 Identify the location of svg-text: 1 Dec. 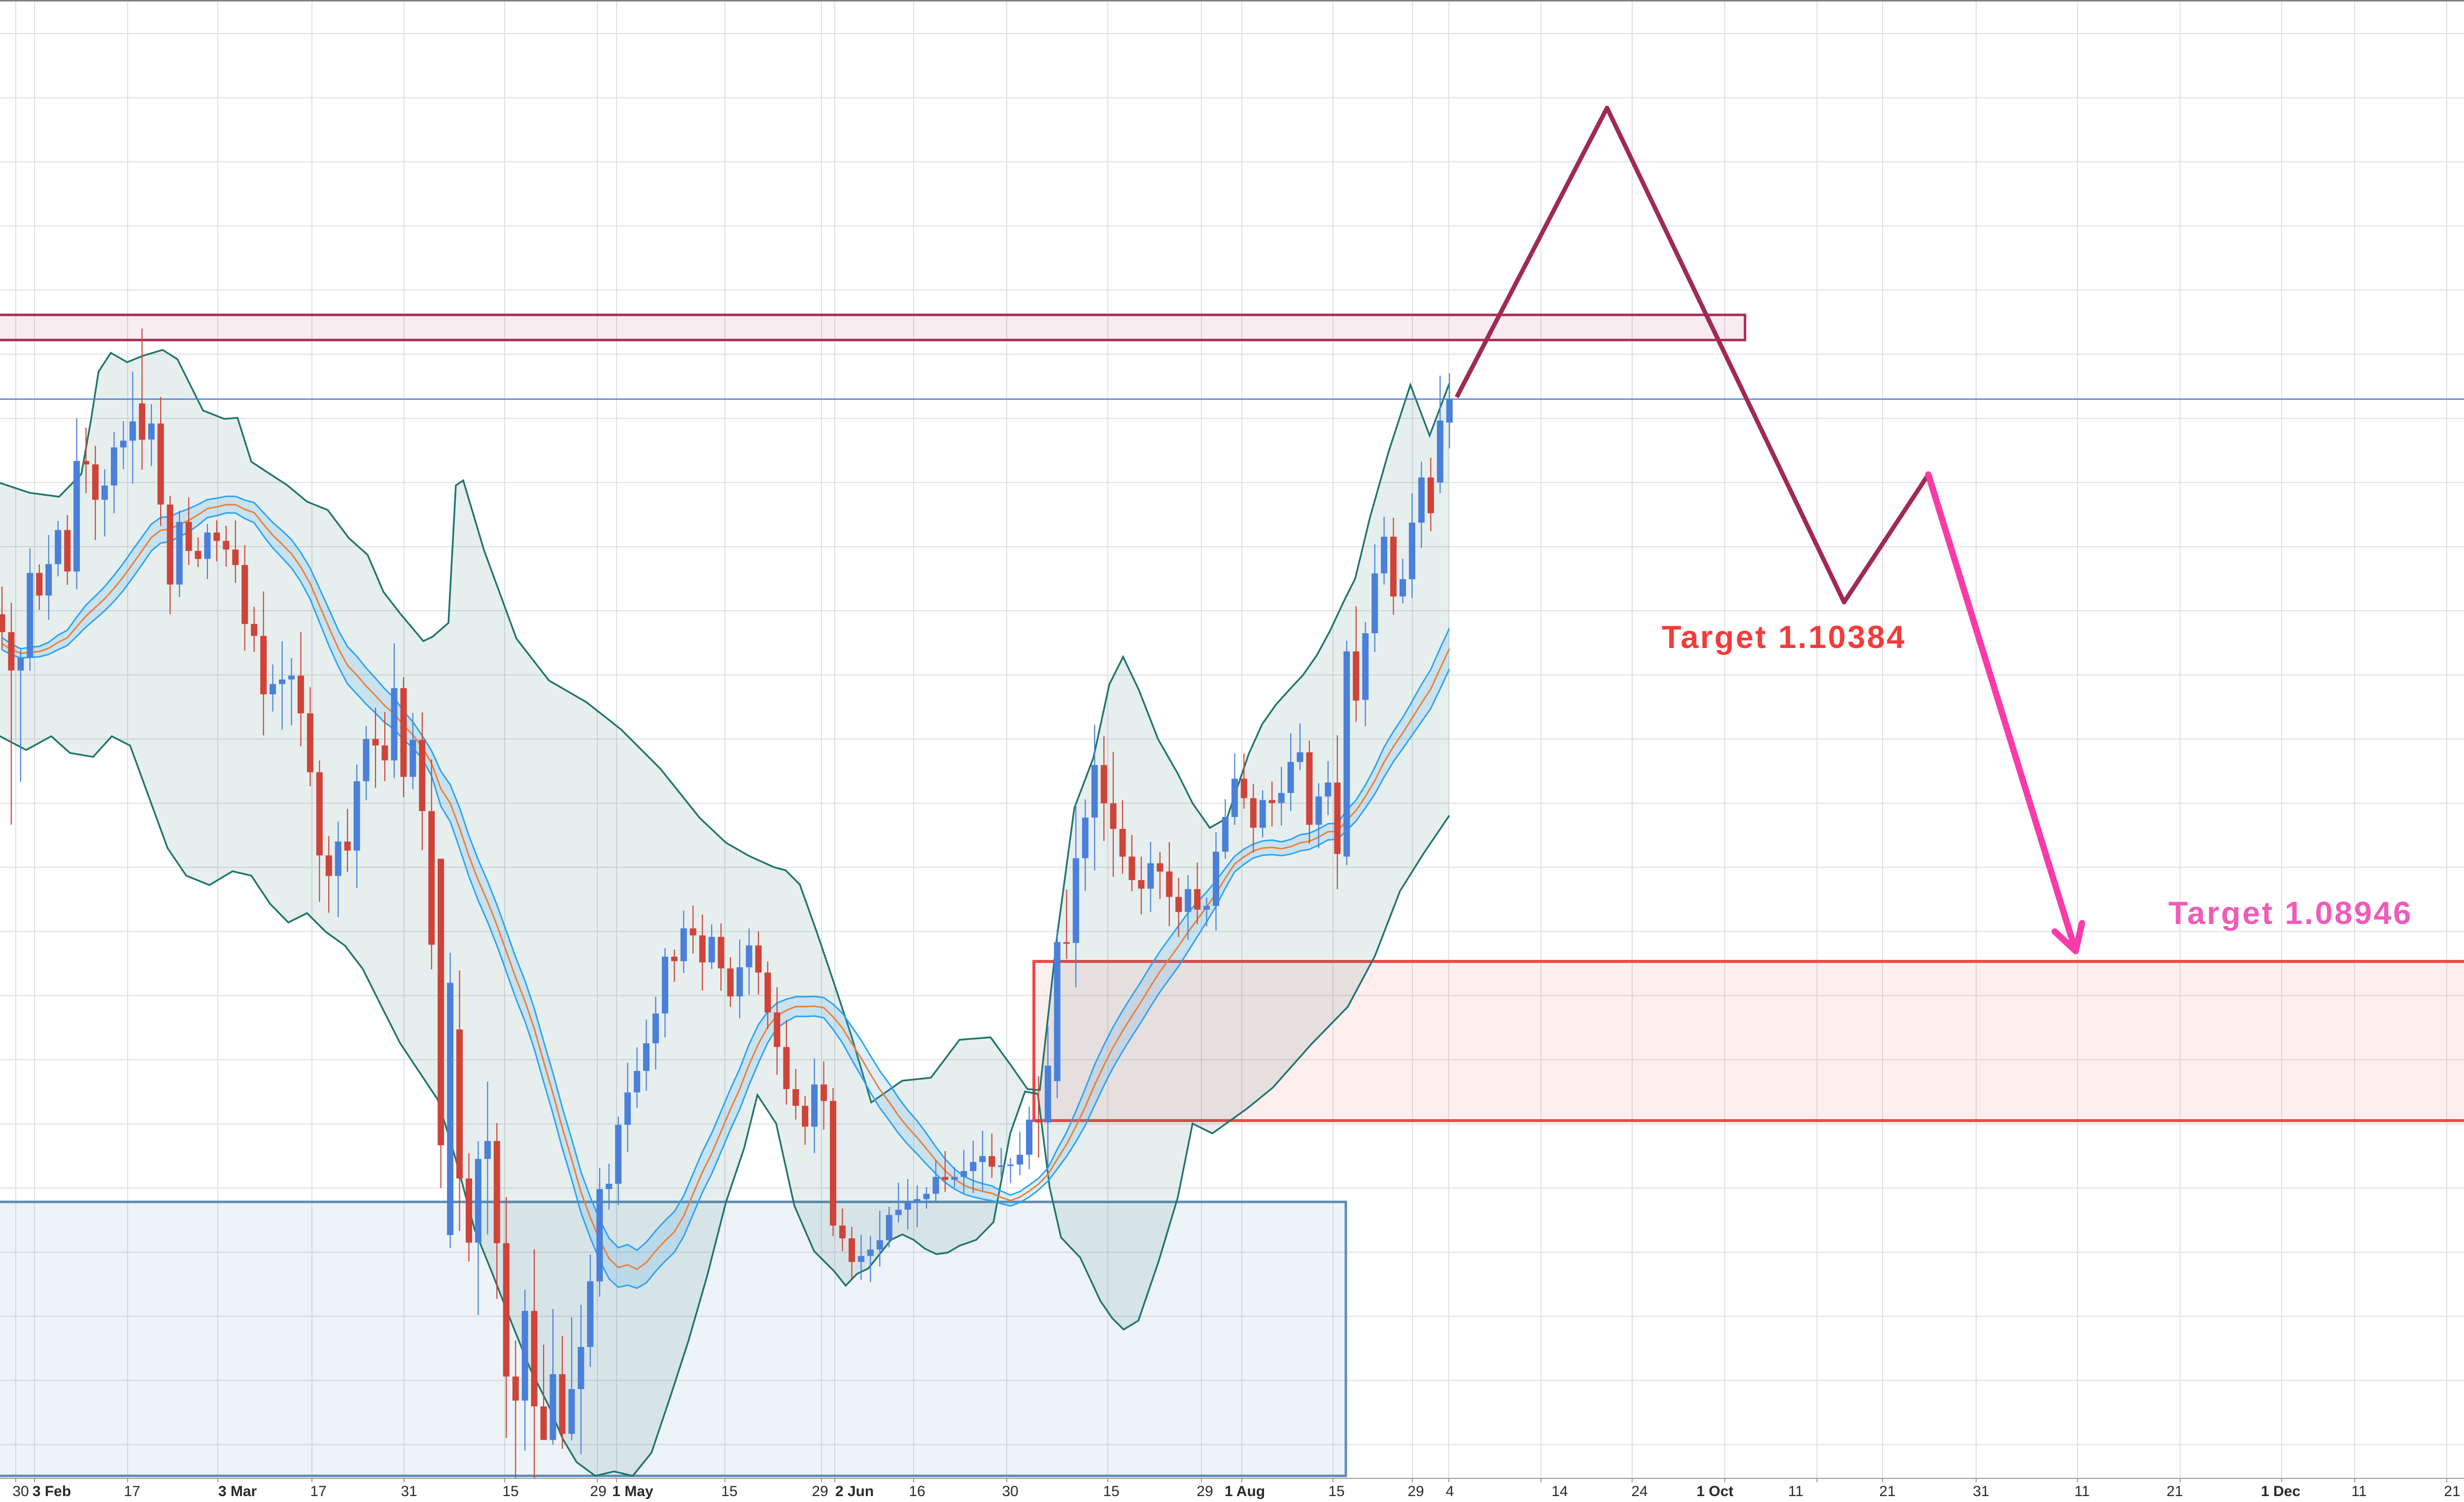
(2280, 1491).